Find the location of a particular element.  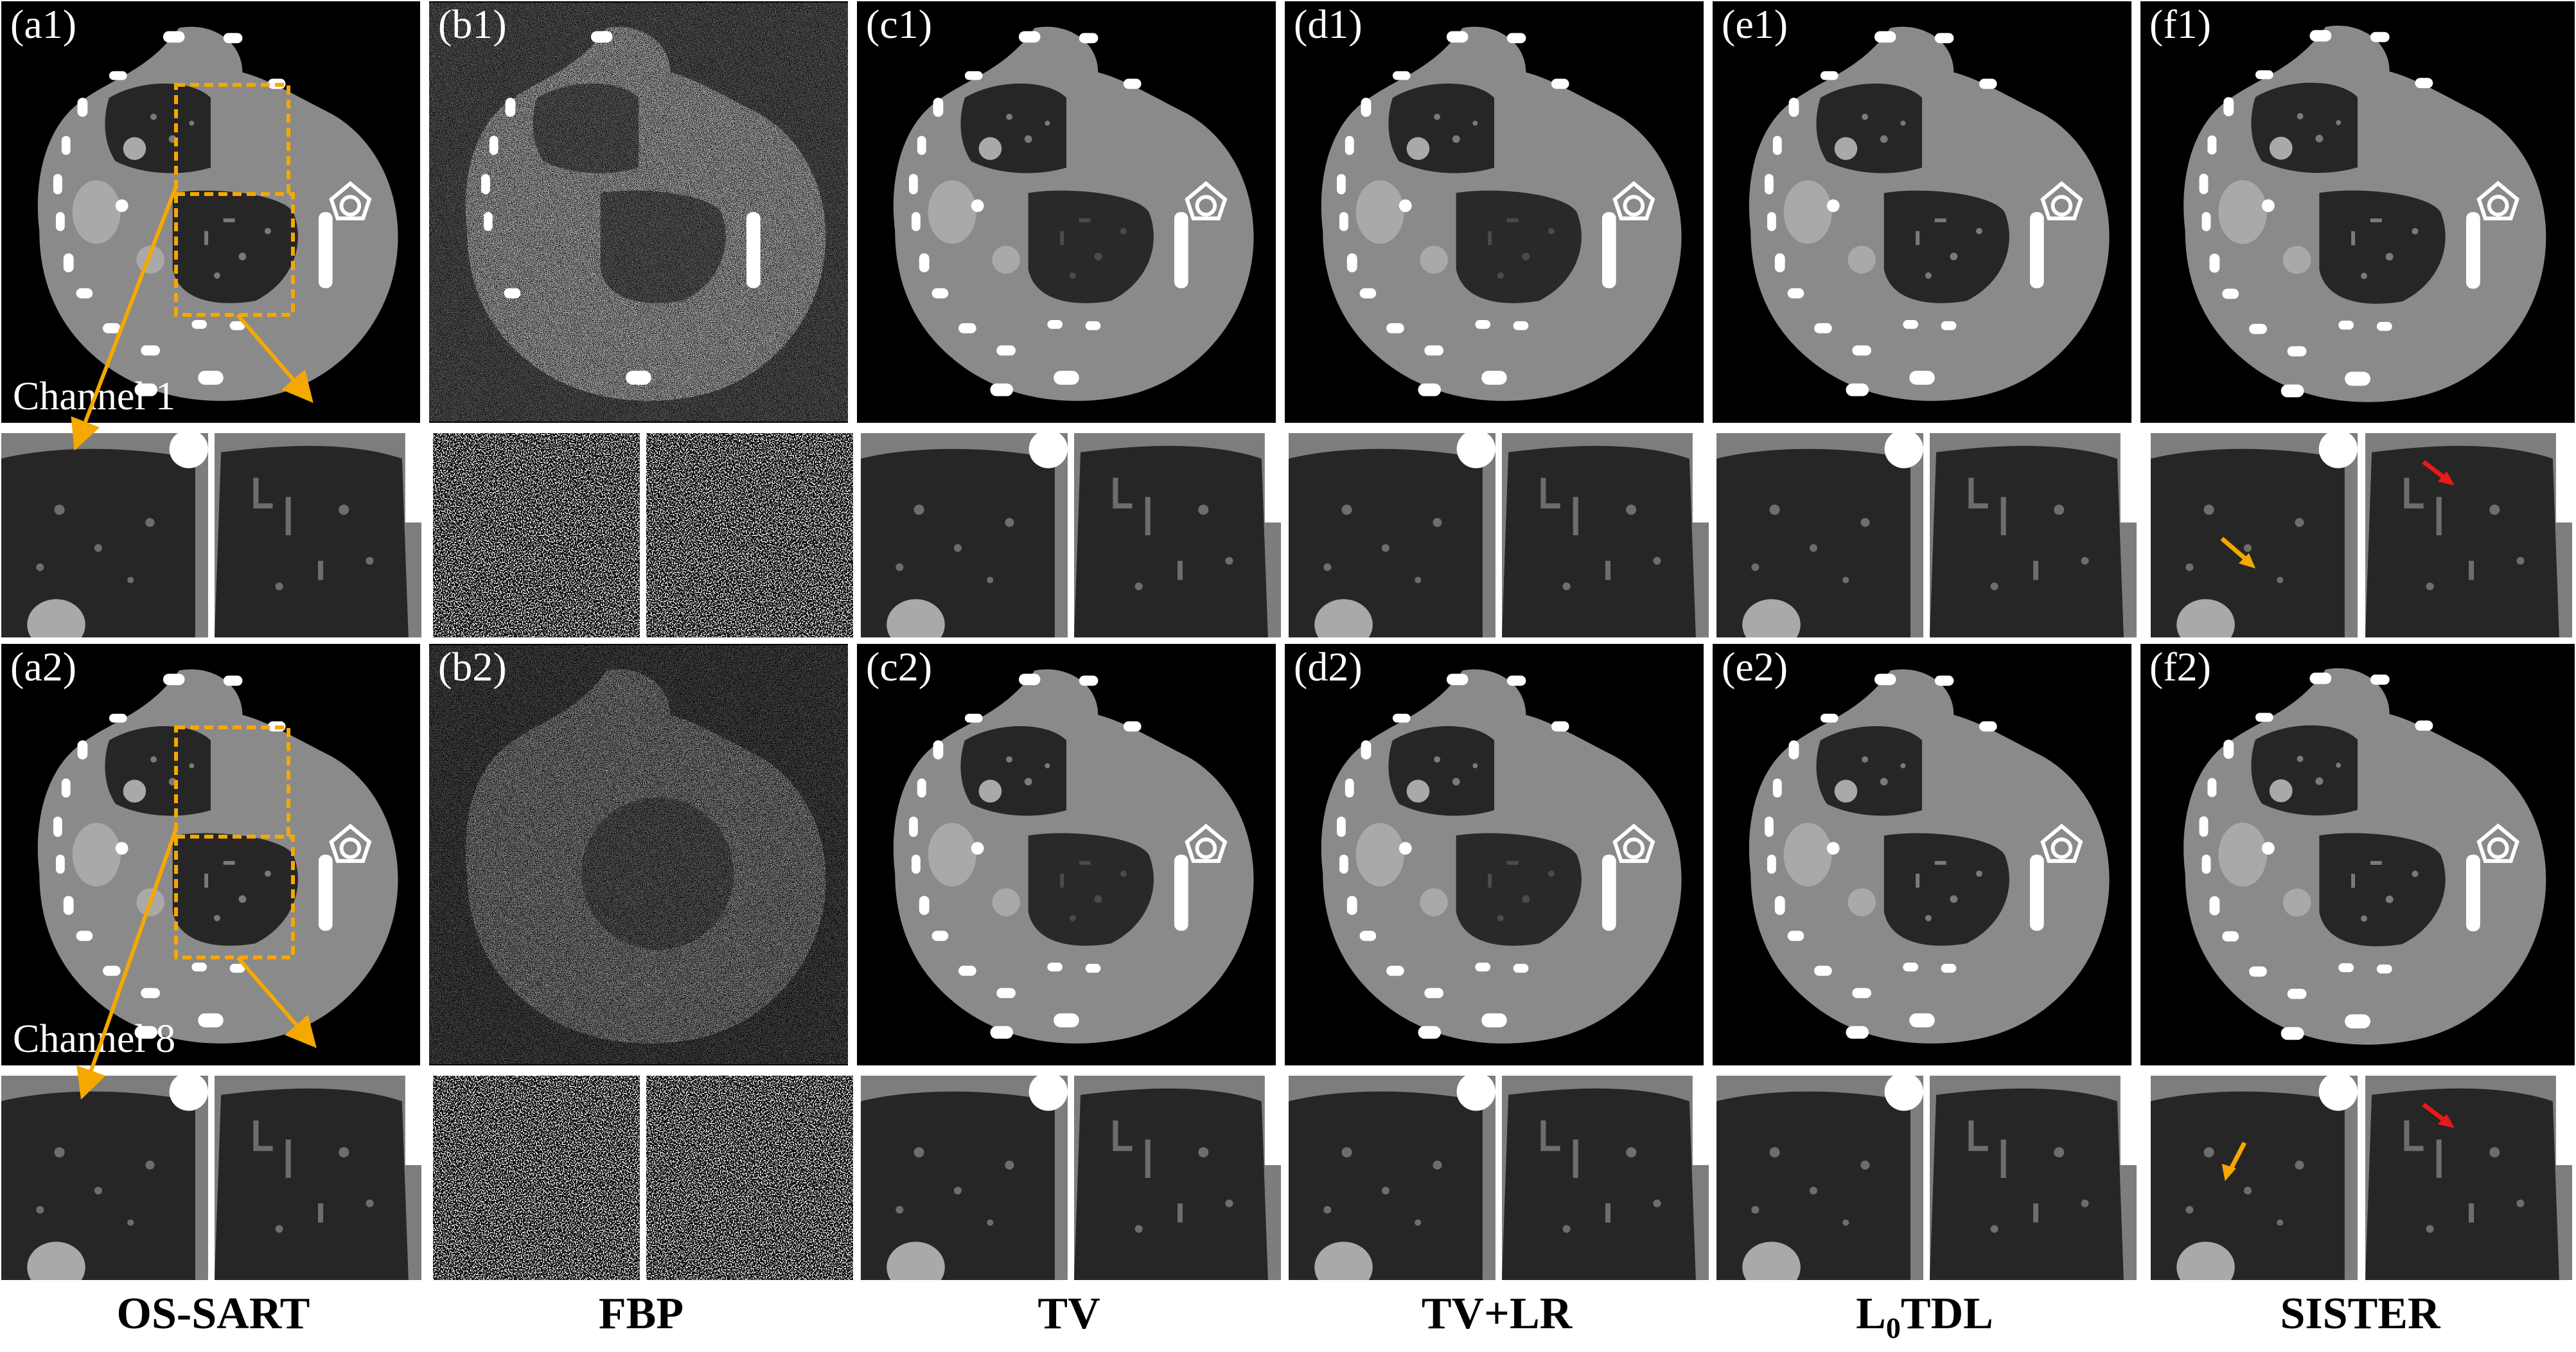

channel-label: Channel 8 is located at coordinates (94, 1039).